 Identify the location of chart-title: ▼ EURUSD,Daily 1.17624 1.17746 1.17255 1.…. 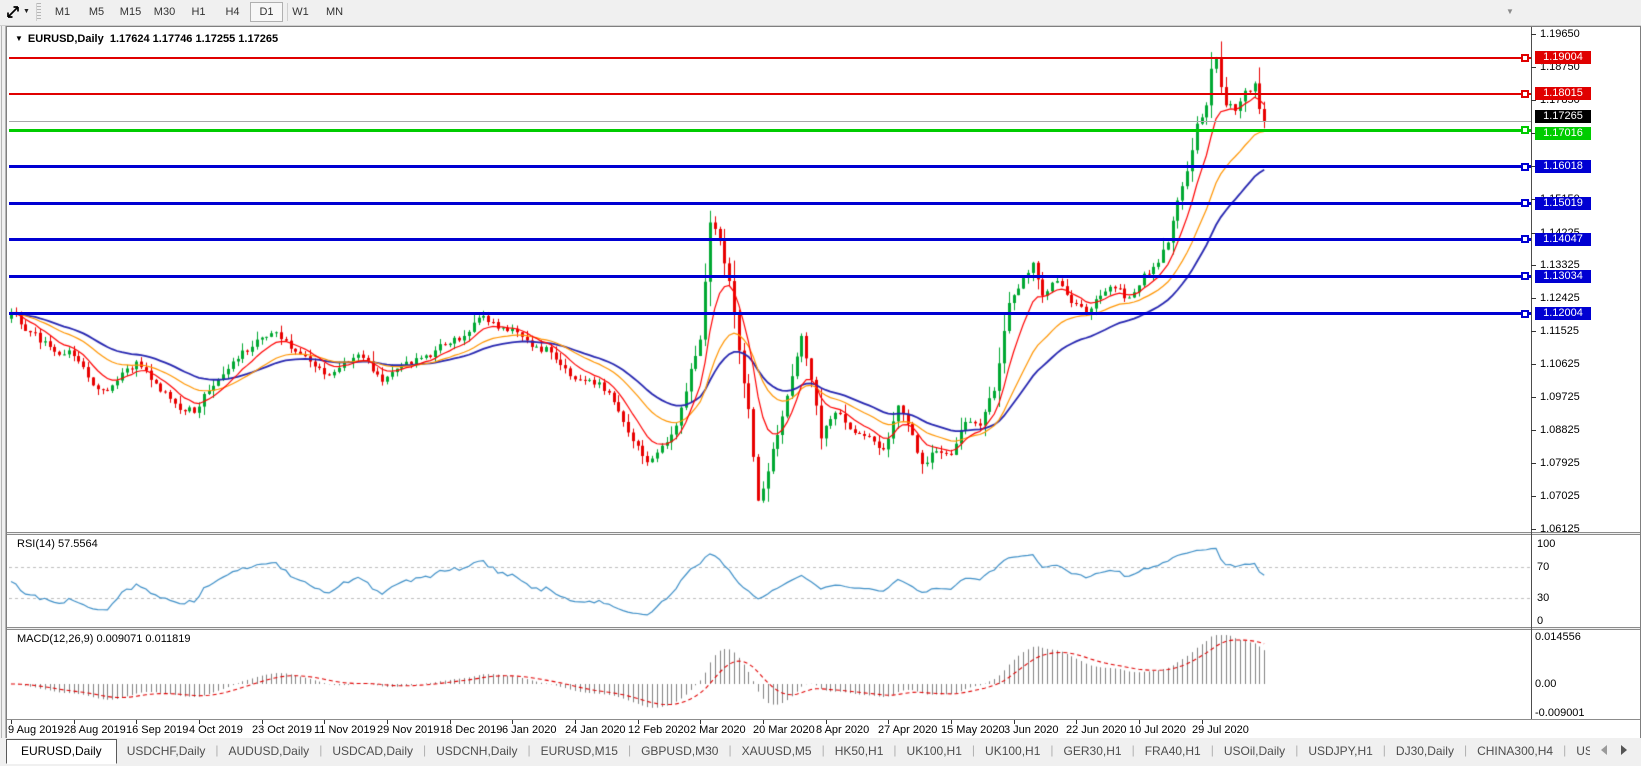
(146, 39).